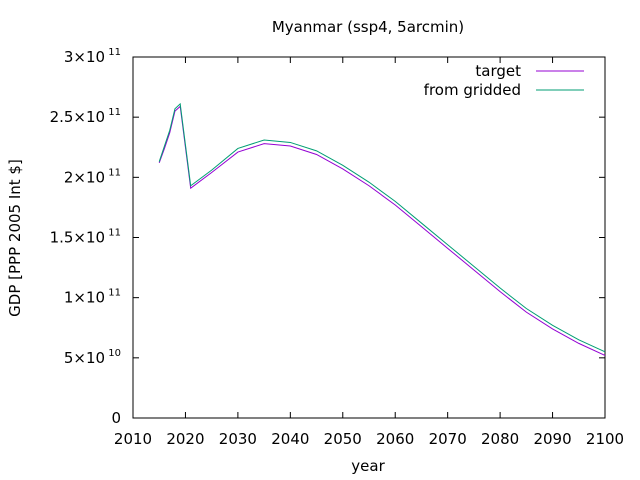  Describe the element at coordinates (368, 27) in the screenshot. I see `chart-title: Myanmar (ssp4, 5arcmin)` at that location.